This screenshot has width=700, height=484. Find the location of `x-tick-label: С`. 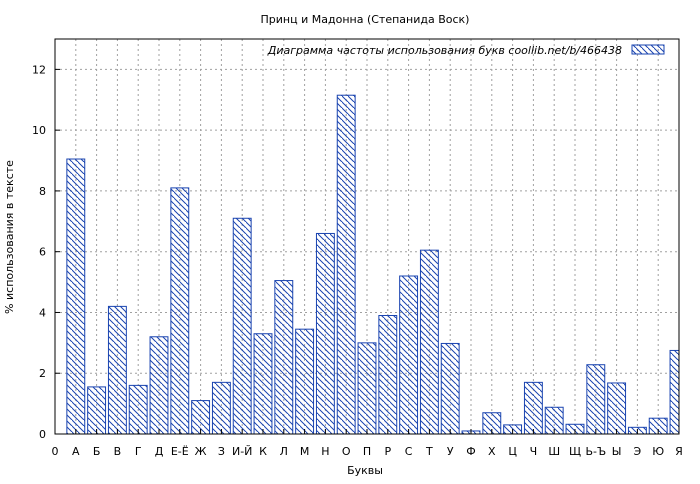

x-tick-label: С is located at coordinates (409, 451).